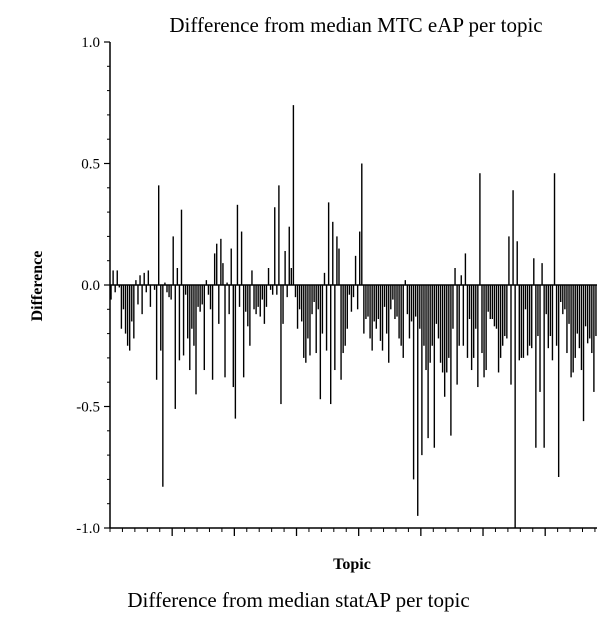  What do you see at coordinates (355, 25) in the screenshot?
I see `chart-title: Difference from median MTC eAP per topic` at bounding box center [355, 25].